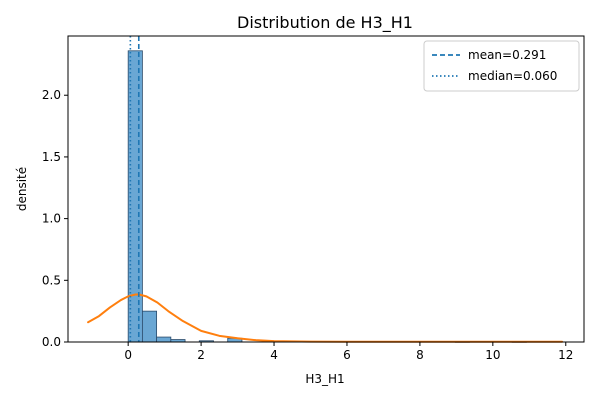  Describe the element at coordinates (51, 342) in the screenshot. I see `y-tick-label: 0.0` at that location.